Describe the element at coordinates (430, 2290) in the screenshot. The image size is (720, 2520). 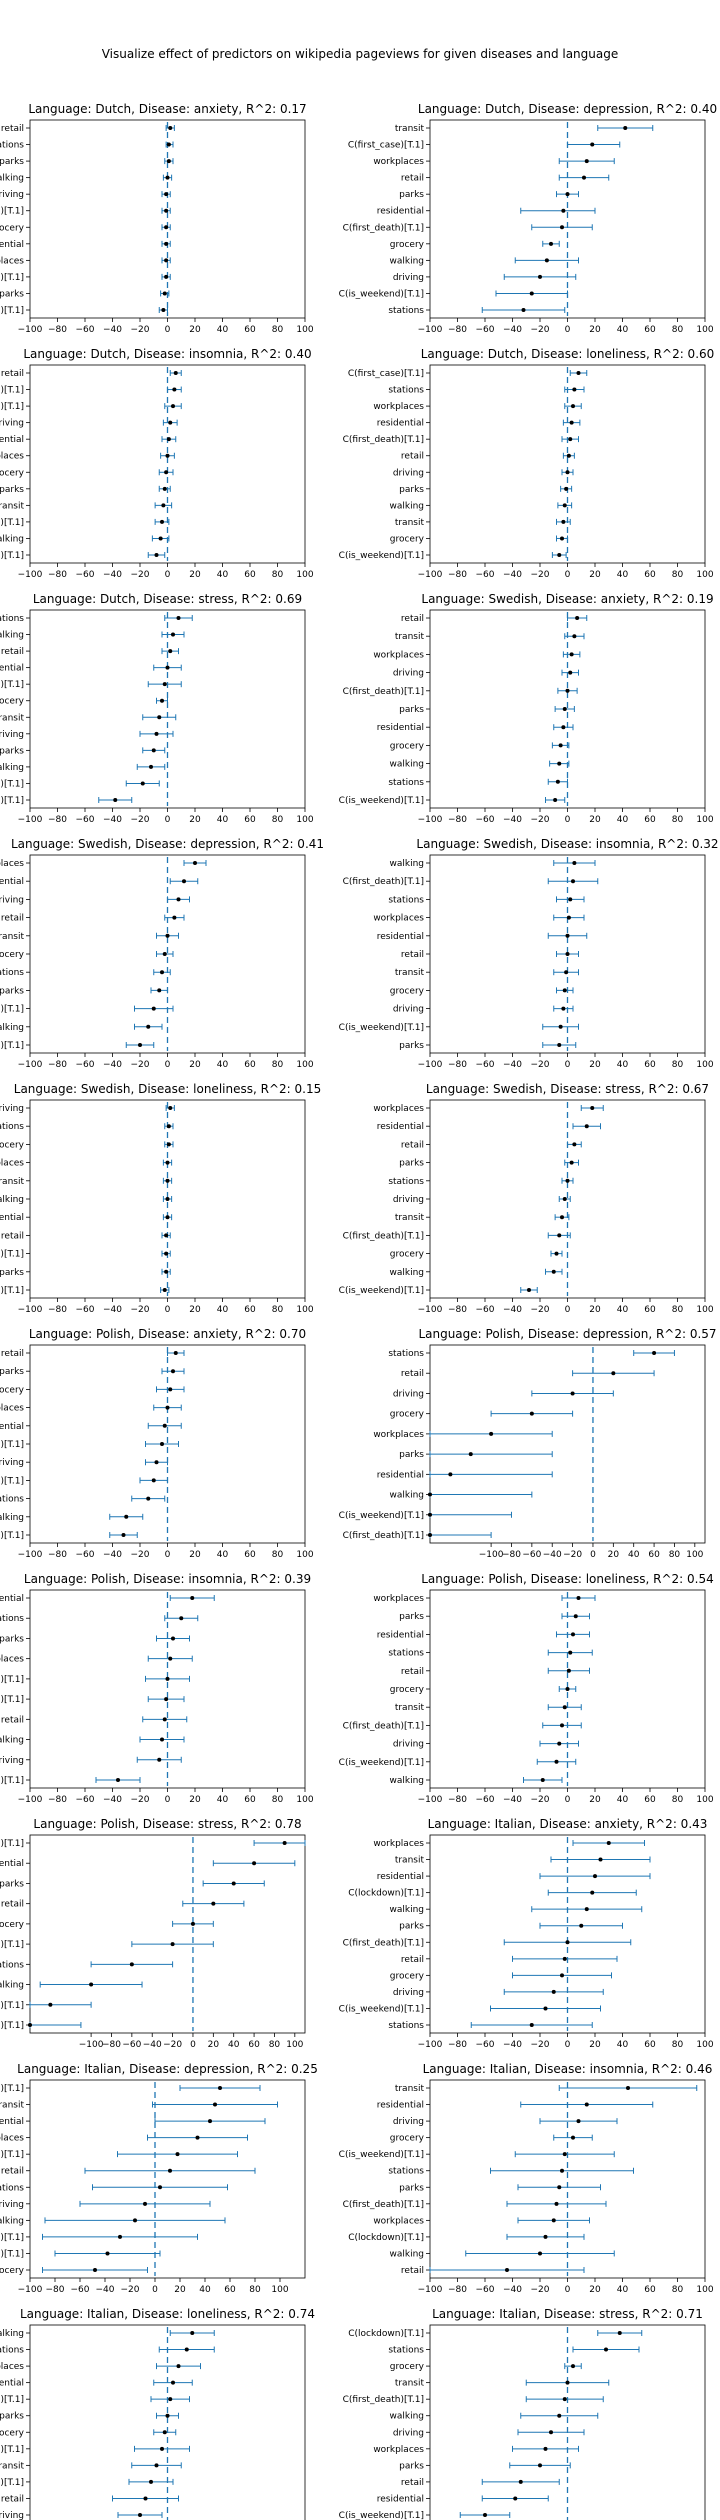
I see `x-tick-label: −100` at that location.